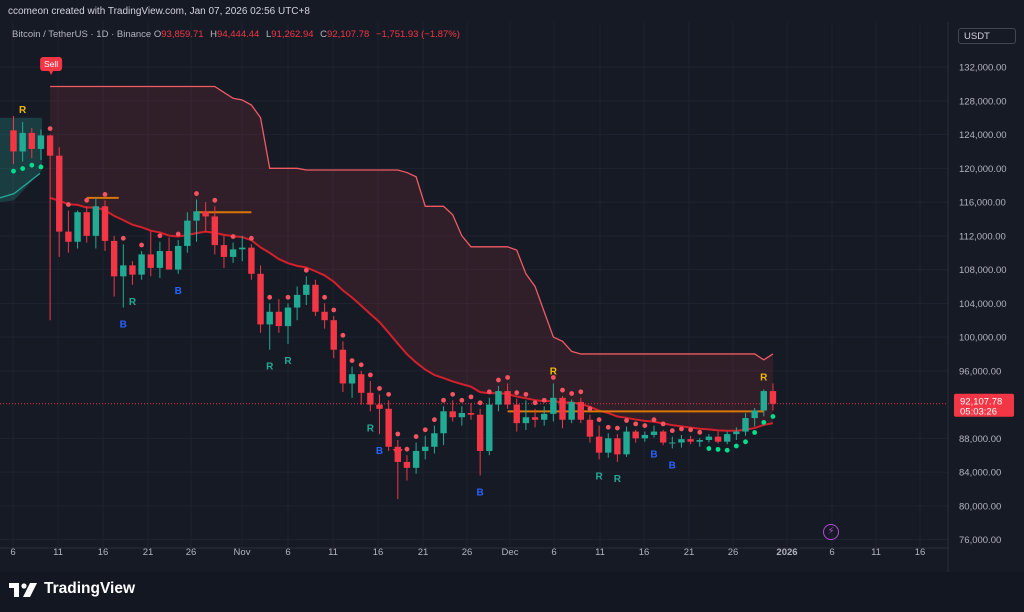 The height and width of the screenshot is (612, 1024). What do you see at coordinates (984, 405) in the screenshot?
I see `last-price-tag` at bounding box center [984, 405].